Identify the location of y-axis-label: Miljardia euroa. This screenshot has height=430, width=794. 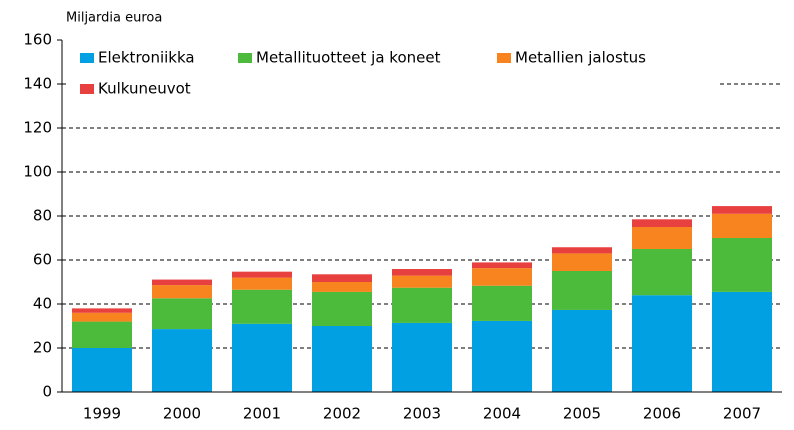
(114, 18).